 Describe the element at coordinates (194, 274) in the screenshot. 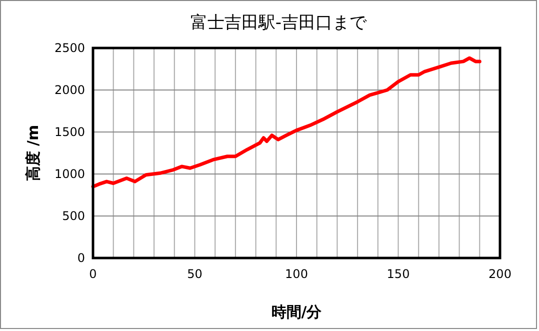

I see `x-tick-label: 50` at that location.